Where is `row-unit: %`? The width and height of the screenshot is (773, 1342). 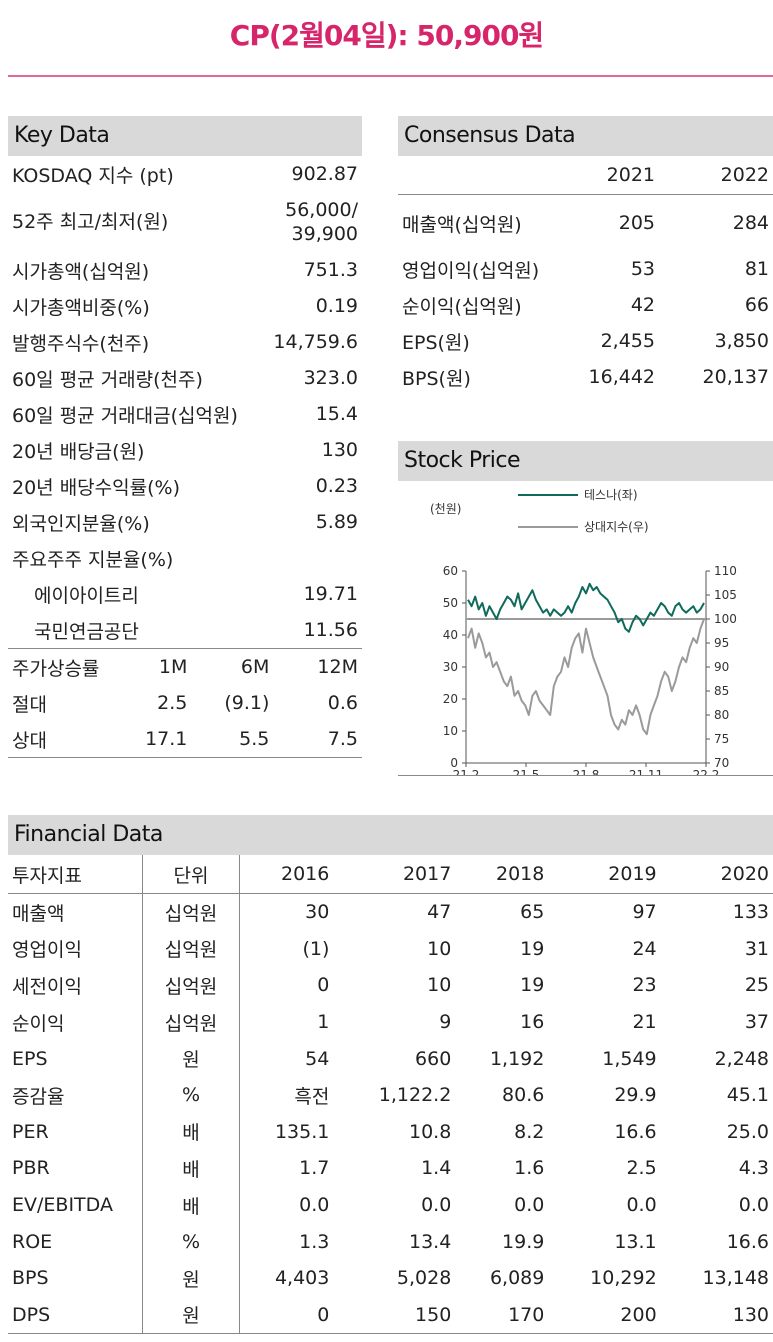 row-unit: % is located at coordinates (191, 1095).